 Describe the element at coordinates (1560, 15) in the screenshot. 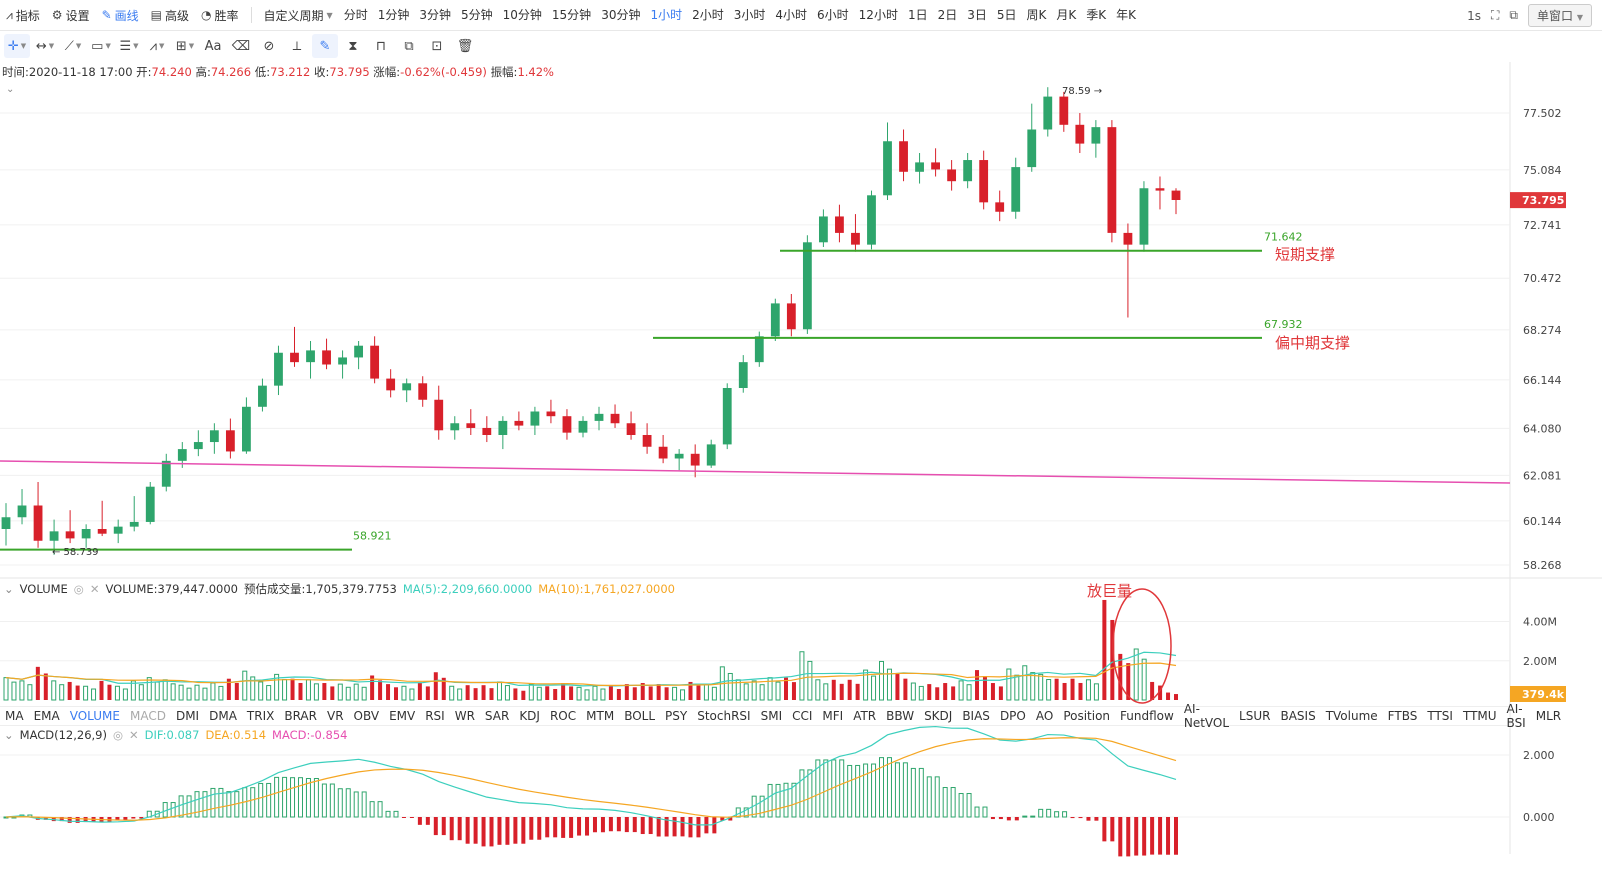

I see `window-mode-select: 单窗口 ▼` at that location.